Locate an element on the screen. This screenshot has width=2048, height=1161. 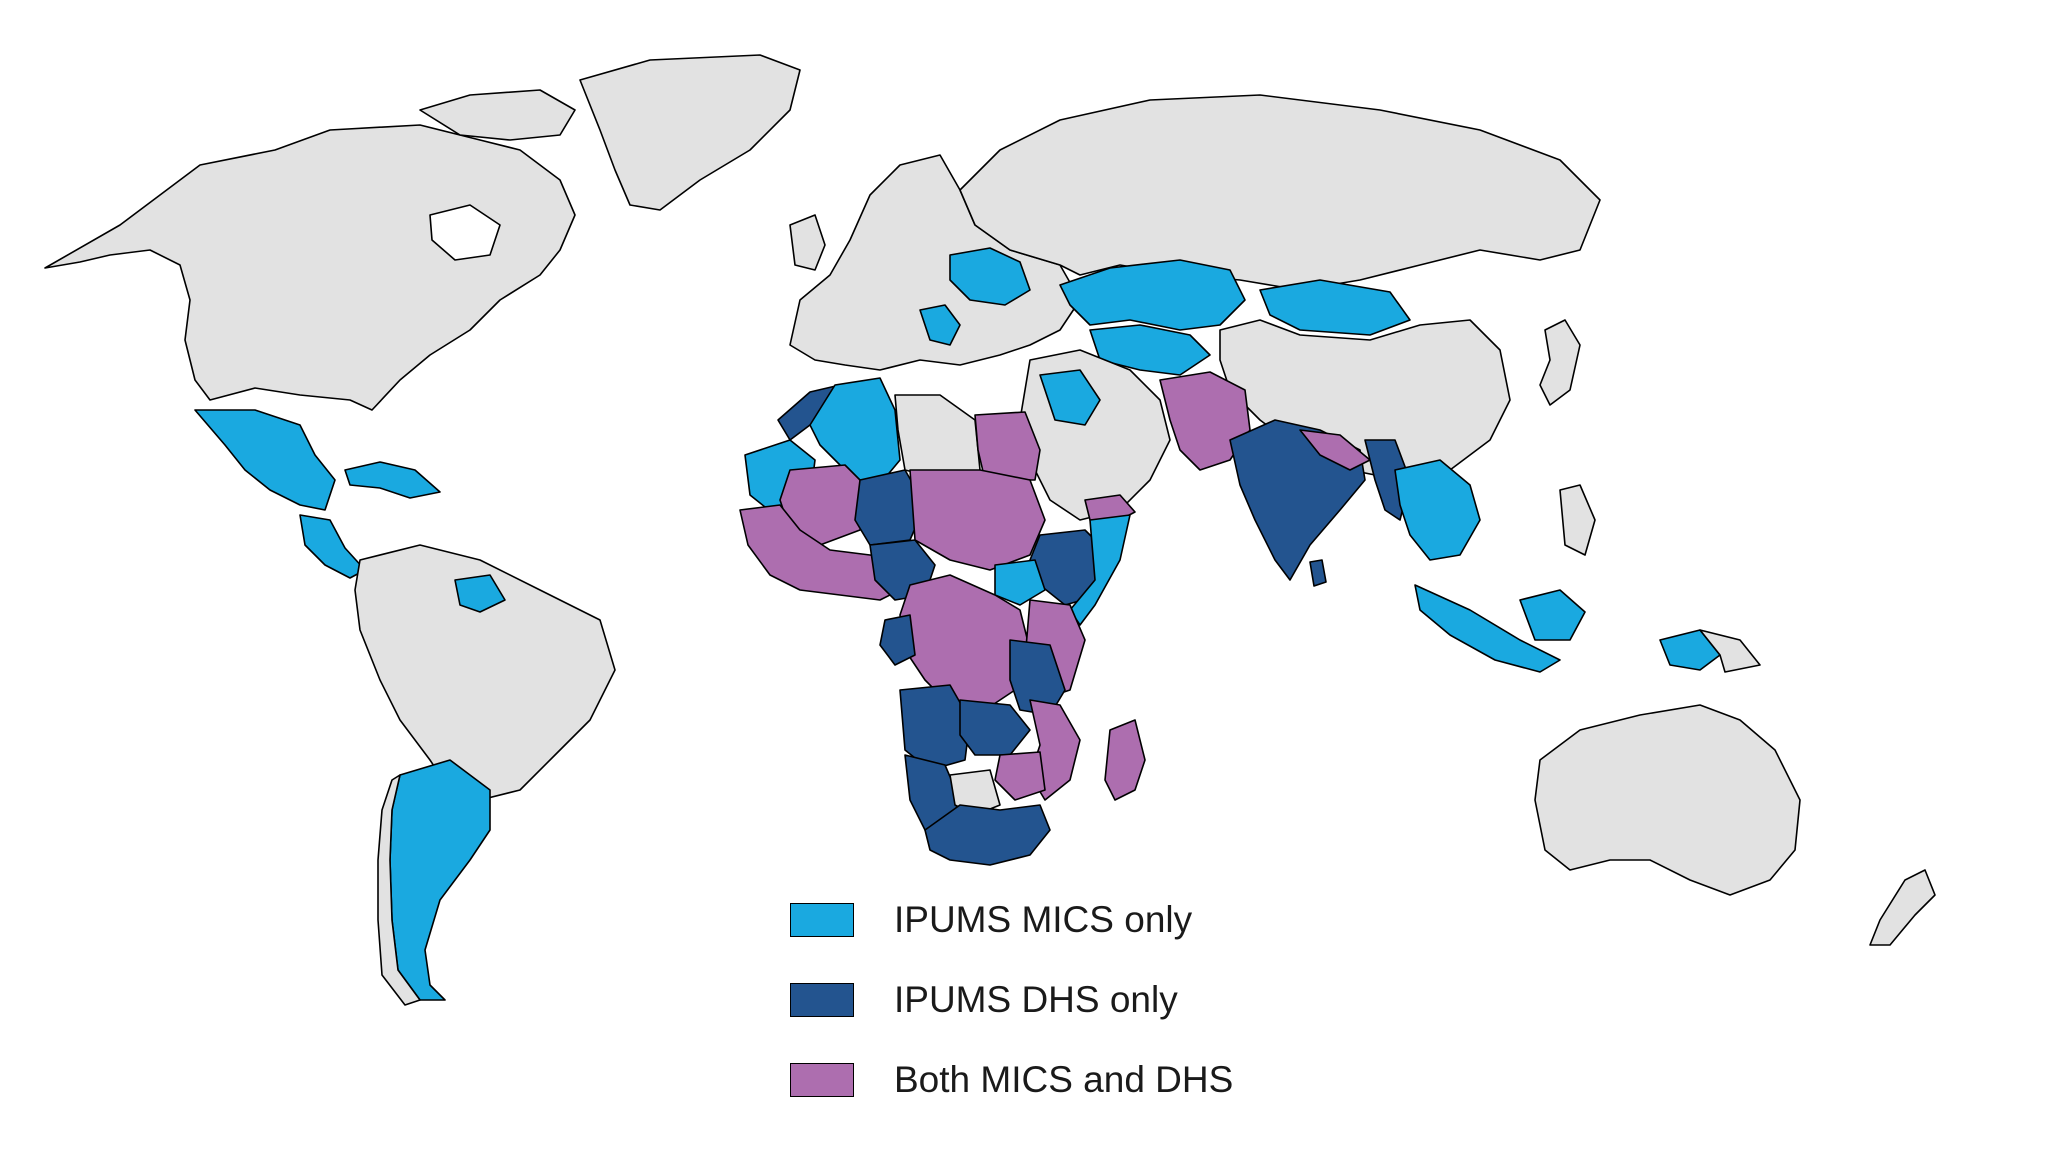
canadian-archipelago-landmass is located at coordinates (497, 115).